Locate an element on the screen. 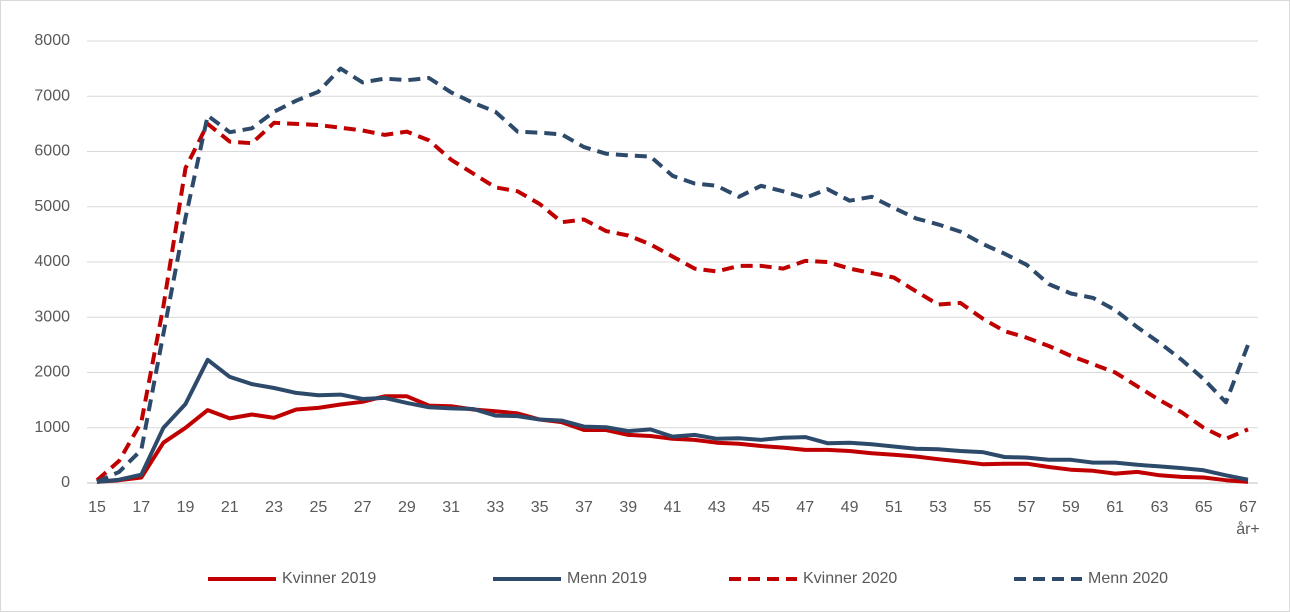 The height and width of the screenshot is (612, 1290). x-tick-label: 31 is located at coordinates (451, 507).